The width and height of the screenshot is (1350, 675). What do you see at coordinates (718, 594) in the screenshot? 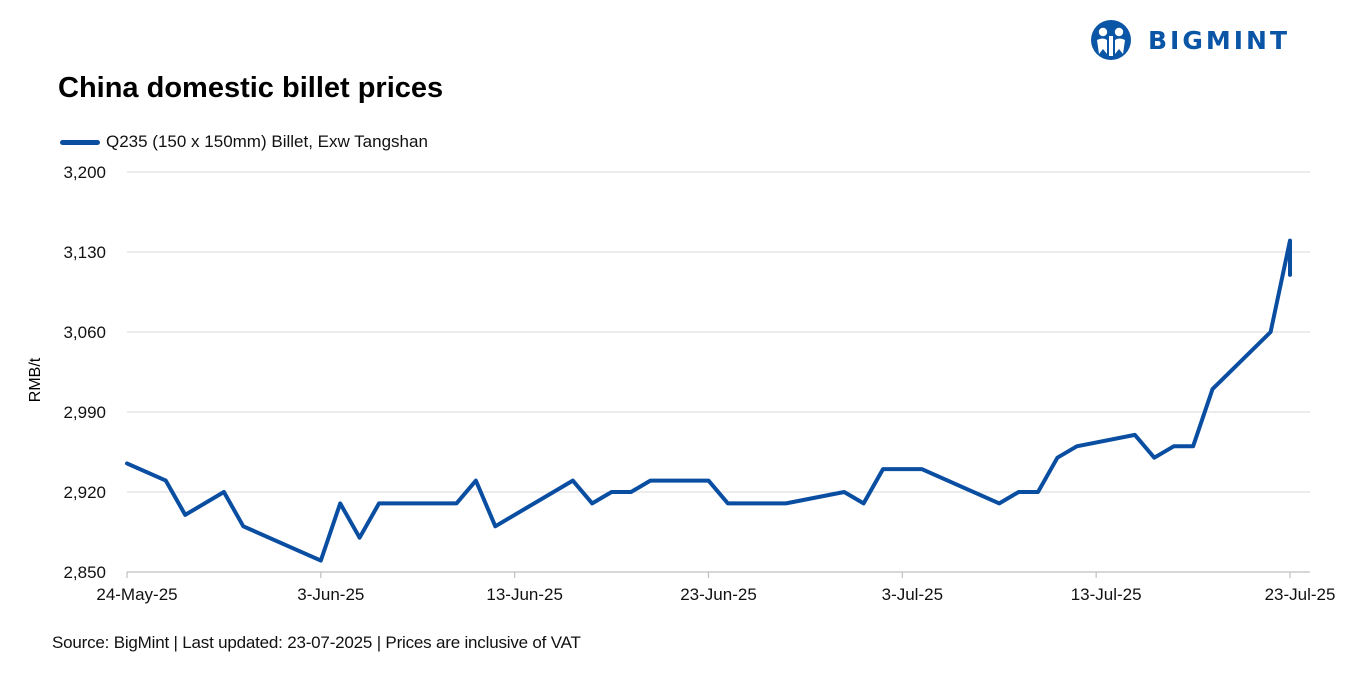
I see `x-tick-label: 23-Jun-25` at bounding box center [718, 594].